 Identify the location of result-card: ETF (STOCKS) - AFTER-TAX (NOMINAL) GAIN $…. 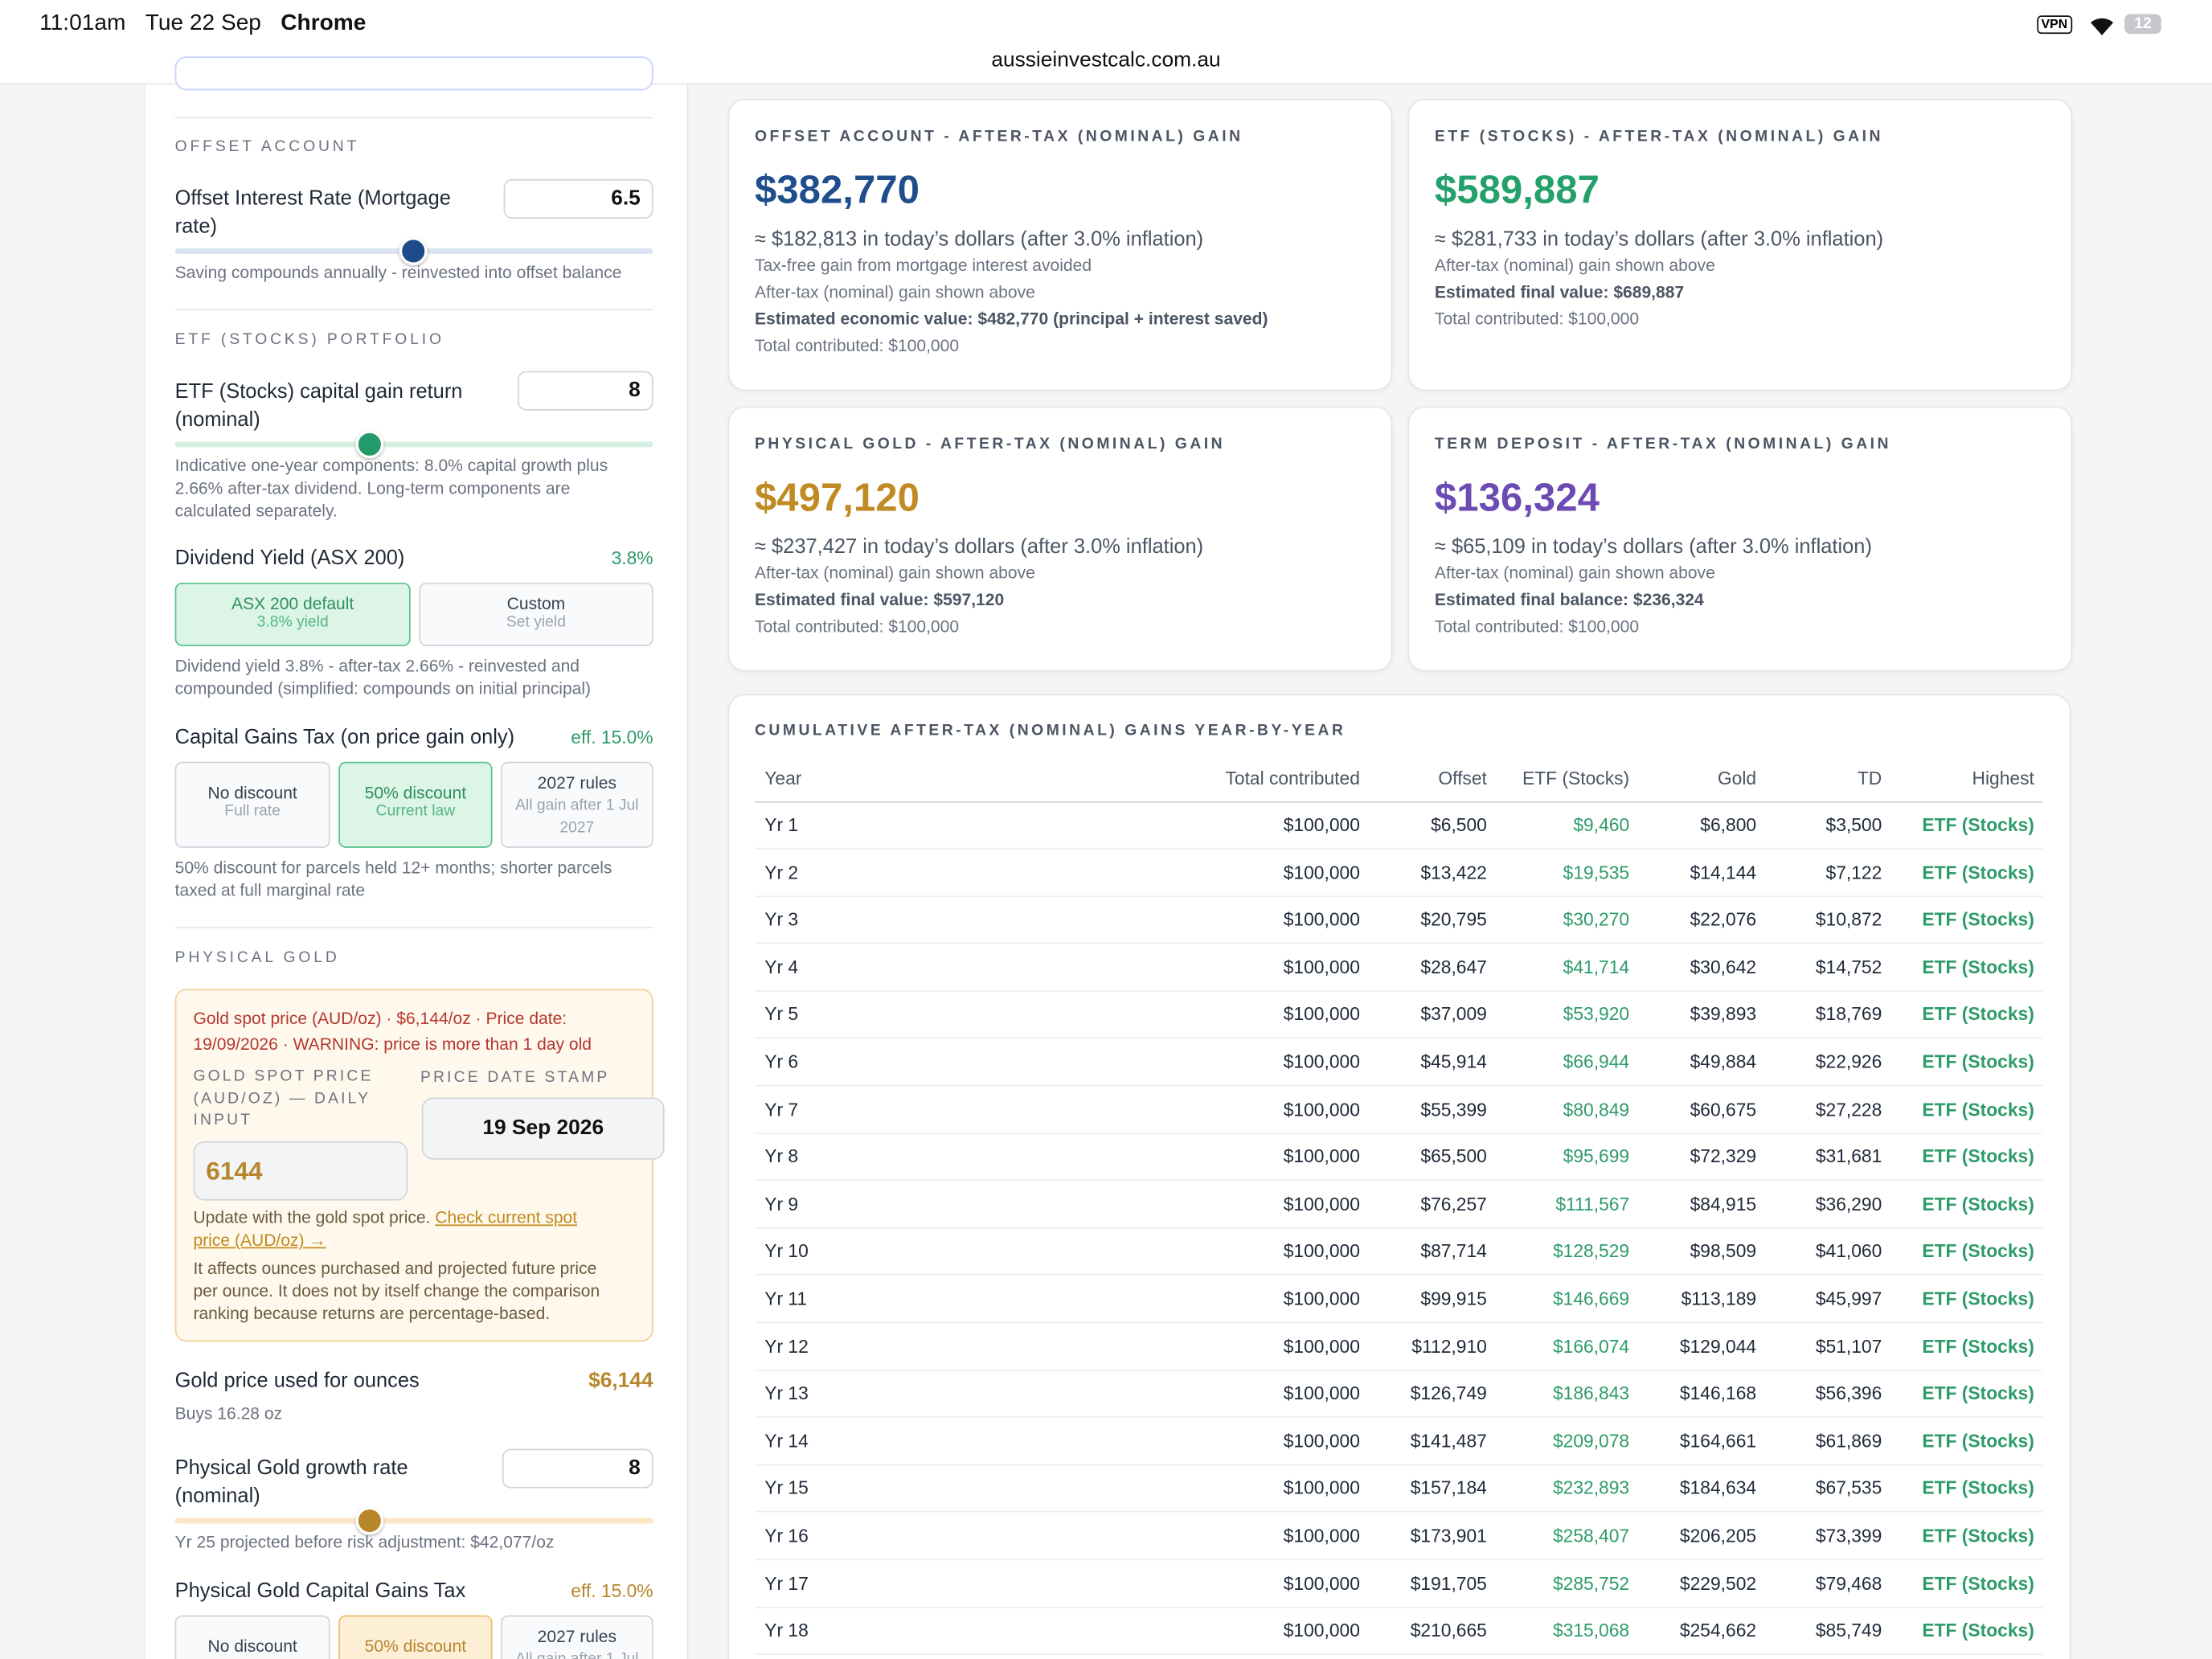
(1740, 244).